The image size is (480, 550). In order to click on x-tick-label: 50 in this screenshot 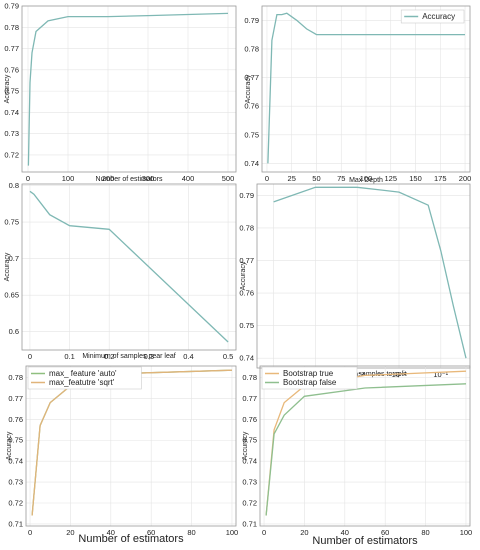, I will do `click(316, 178)`.